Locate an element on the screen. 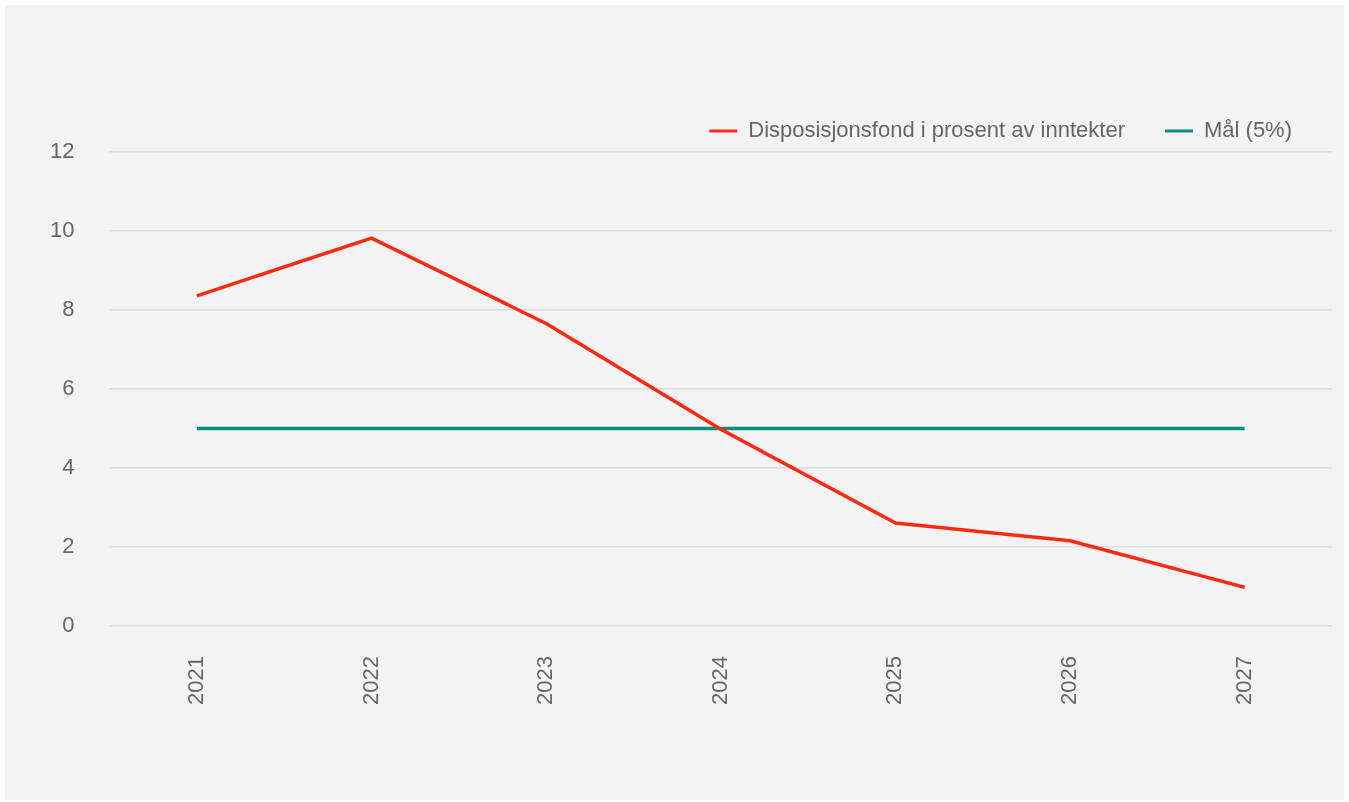  y-tick-label: 12 is located at coordinates (62, 151).